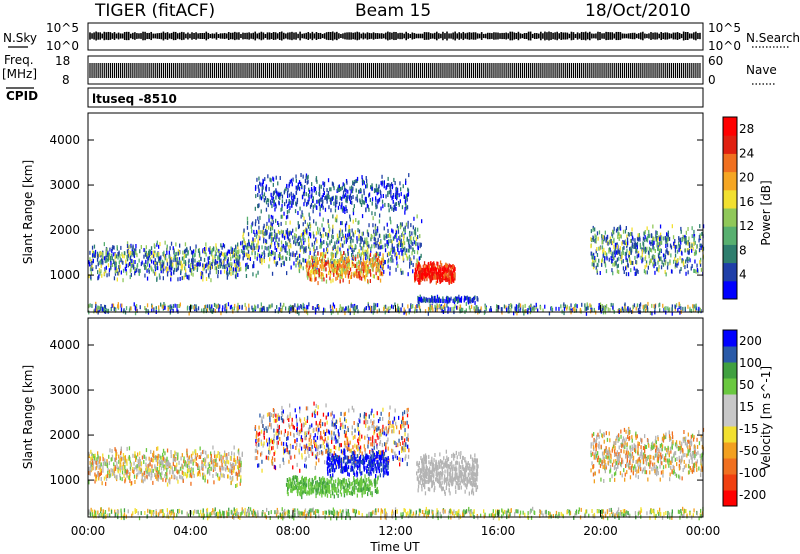 Image resolution: width=800 pixels, height=554 pixels. I want to click on cpid-label: CPID, so click(22, 96).